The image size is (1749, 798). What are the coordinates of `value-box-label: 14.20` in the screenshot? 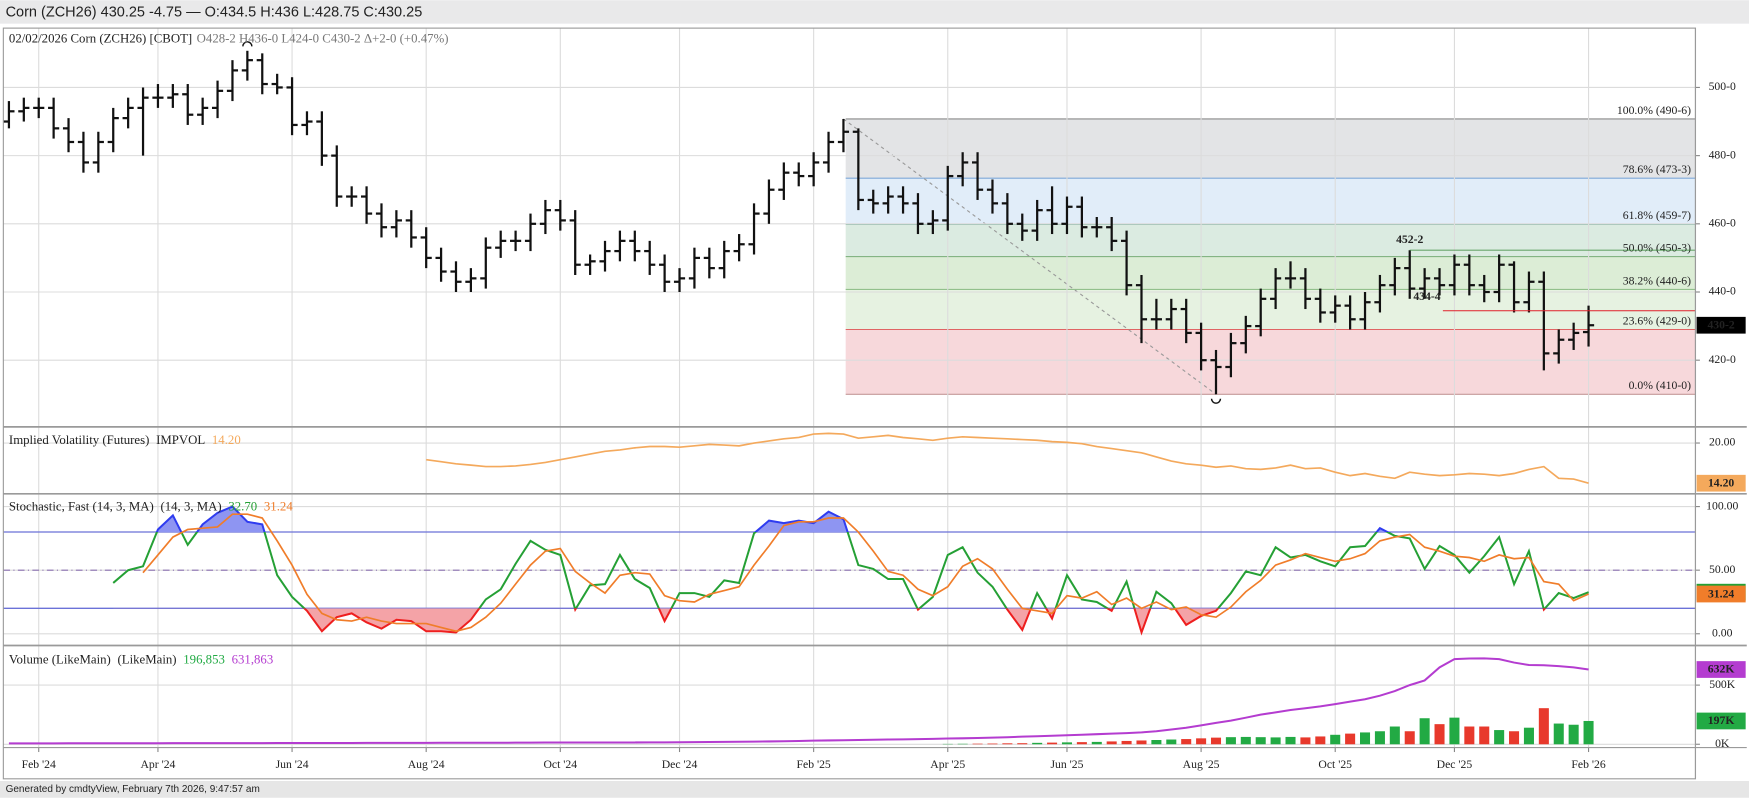 It's located at (1721, 482).